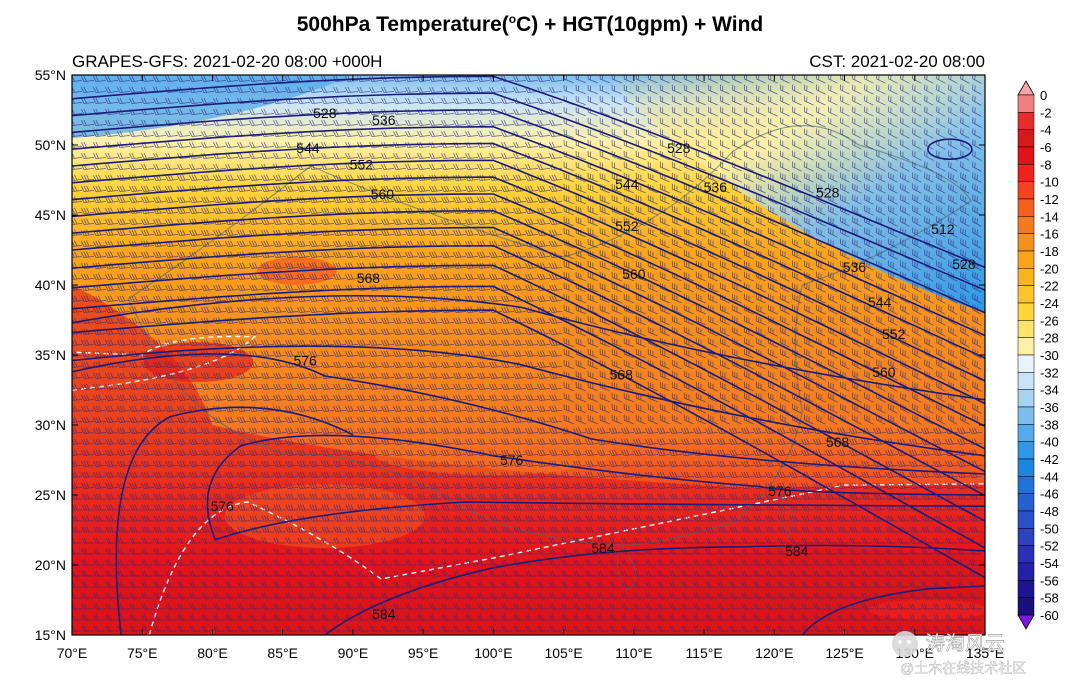  Describe the element at coordinates (50, 425) in the screenshot. I see `lat-tick-label: 30°N` at that location.